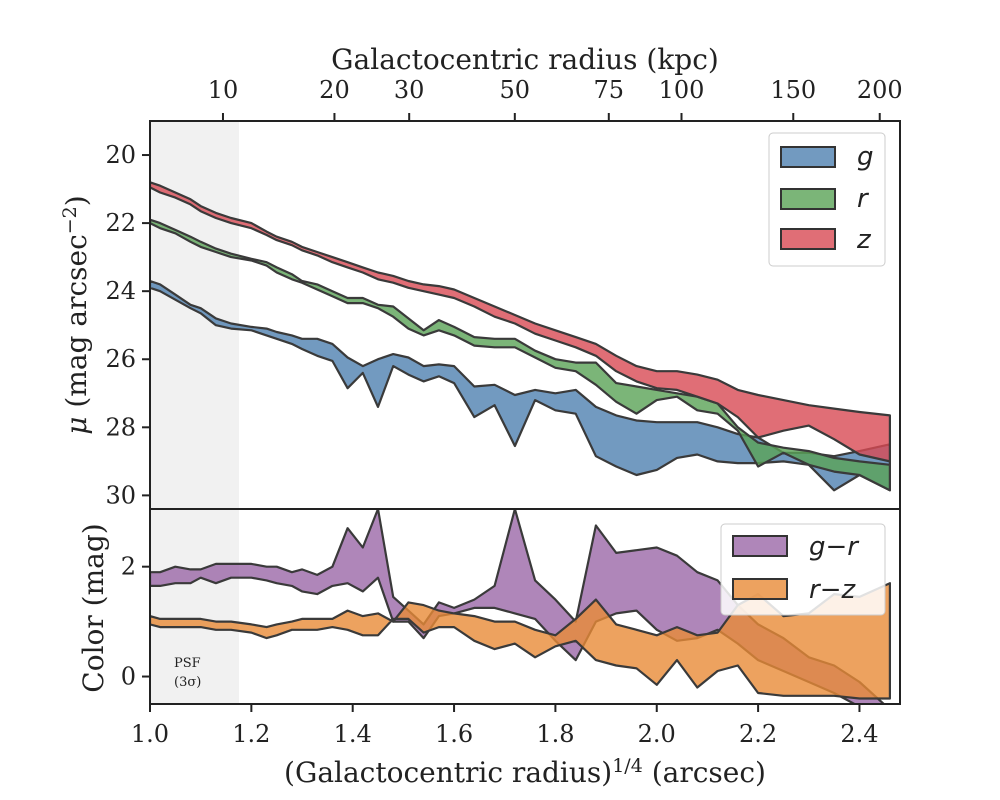 The image size is (1000, 800). I want to click on bottom-x-axis-label: (Galactocentric radius)1/4 (arcsec), so click(525, 772).